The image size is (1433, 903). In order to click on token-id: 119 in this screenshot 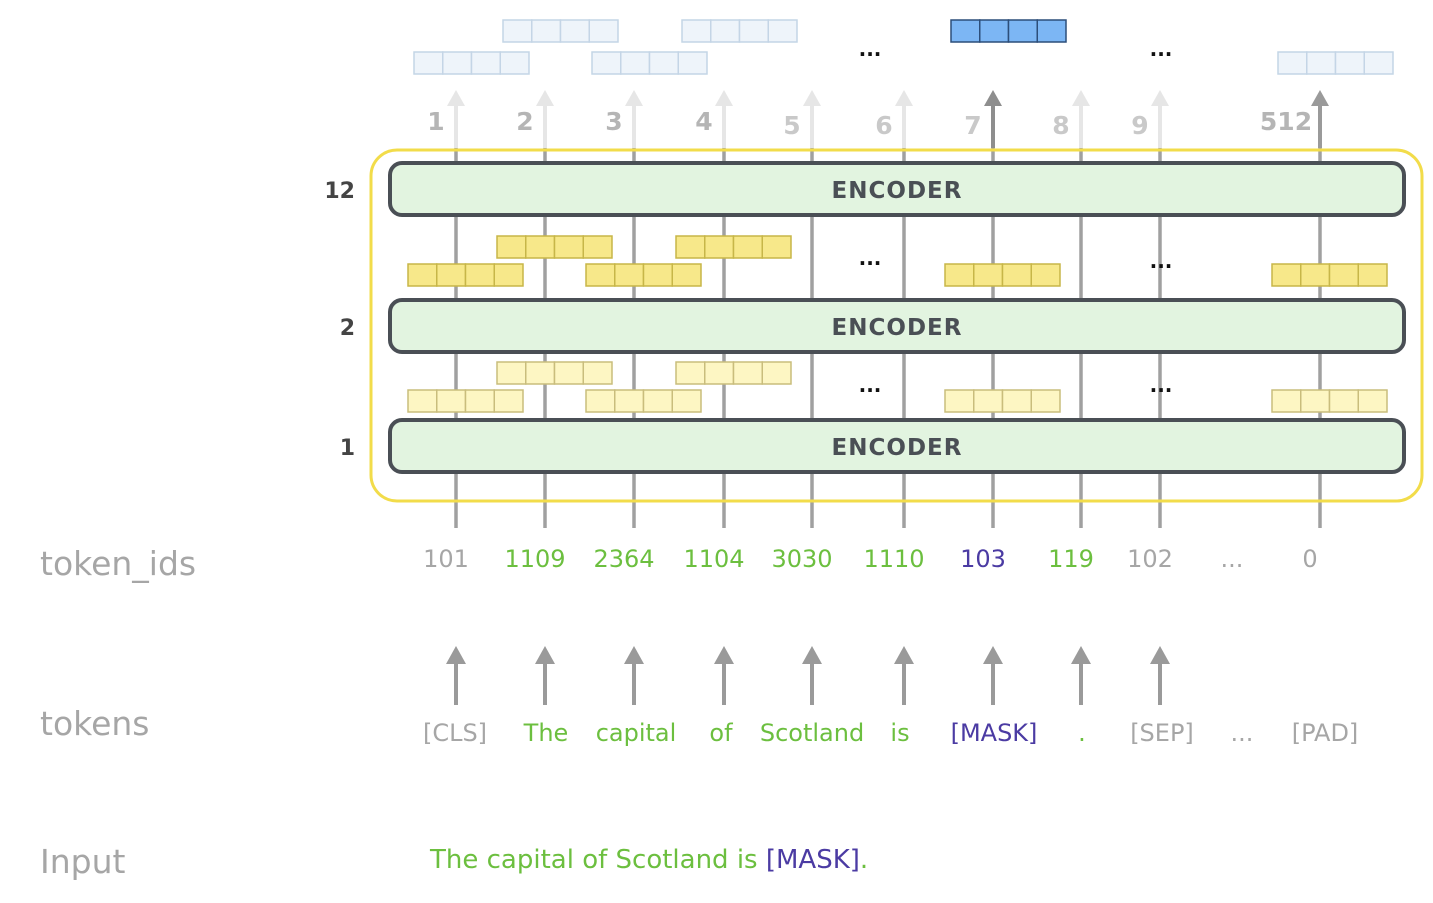, I will do `click(1071, 559)`.